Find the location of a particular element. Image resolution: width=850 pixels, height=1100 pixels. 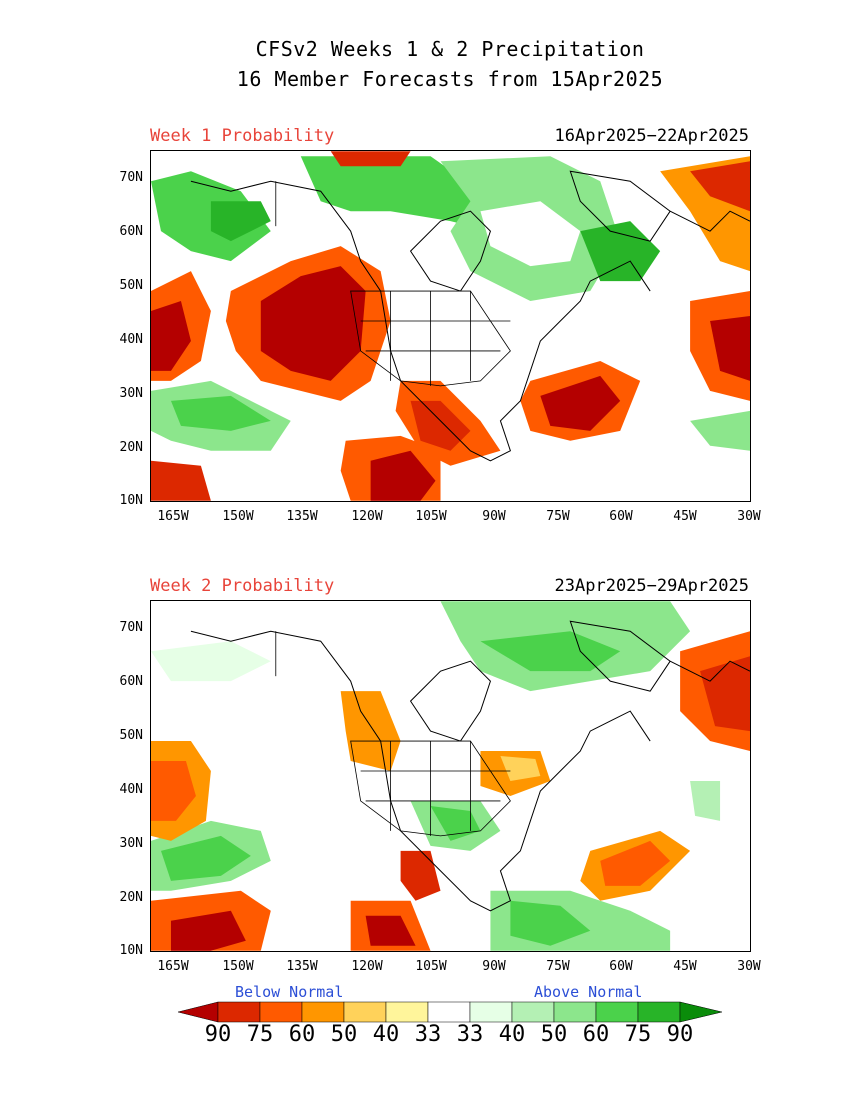

week1-state-borders is located at coordinates (393, 284).